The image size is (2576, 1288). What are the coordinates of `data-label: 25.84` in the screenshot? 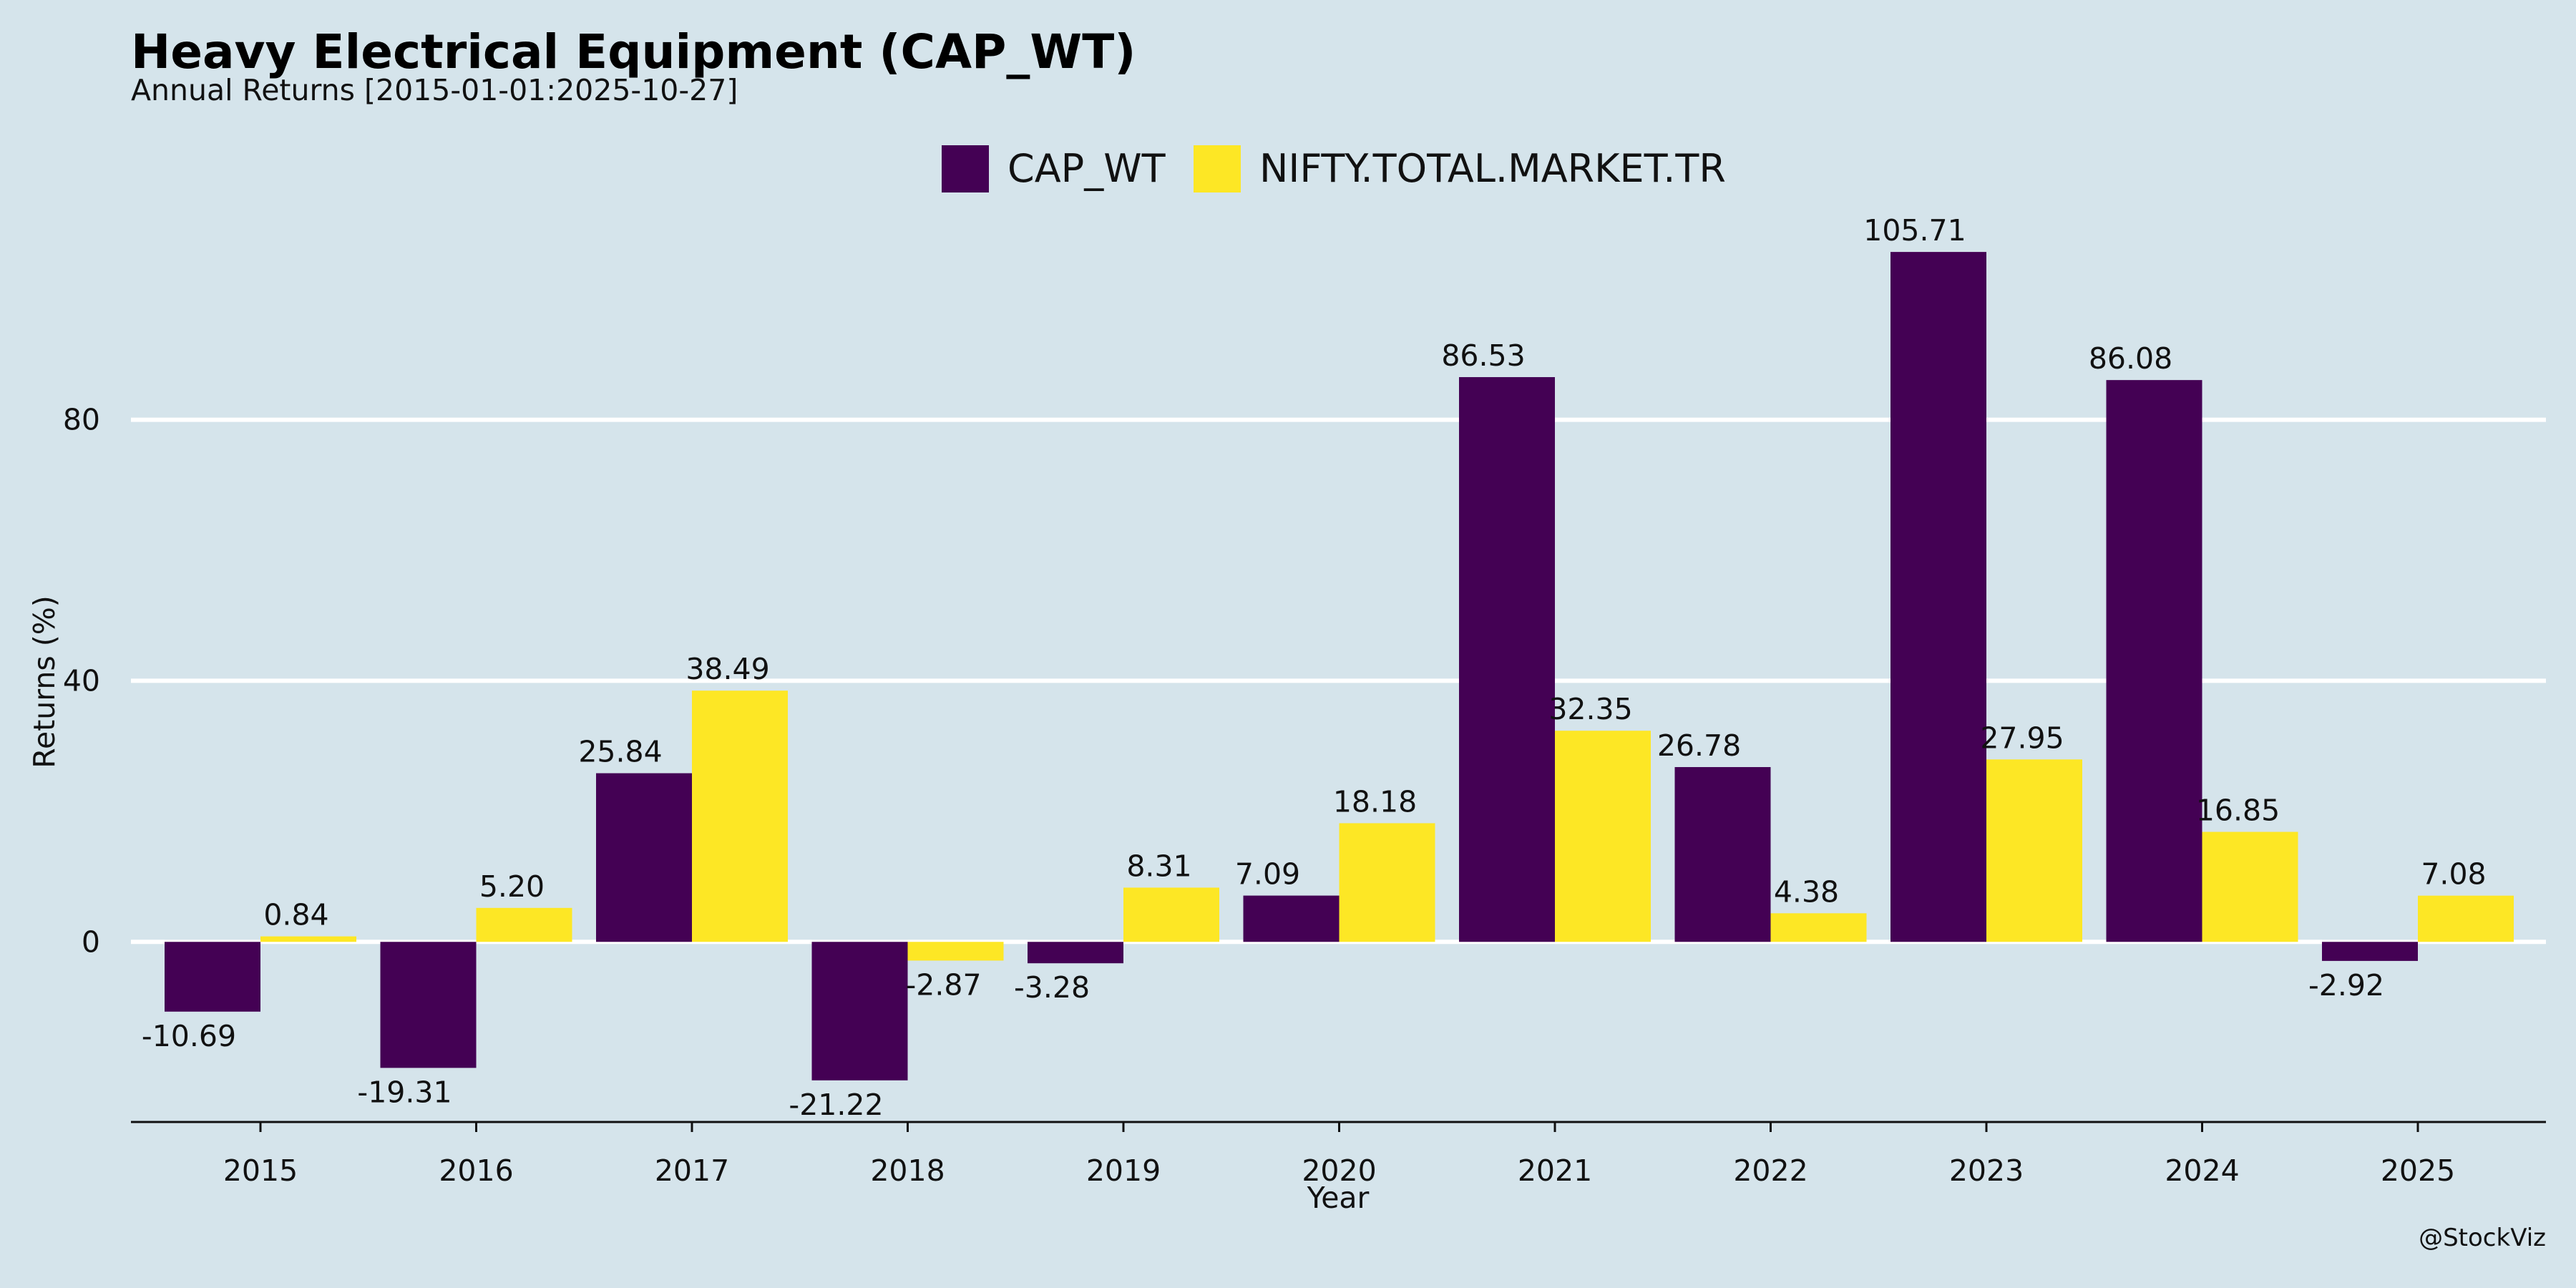 It's located at (620, 752).